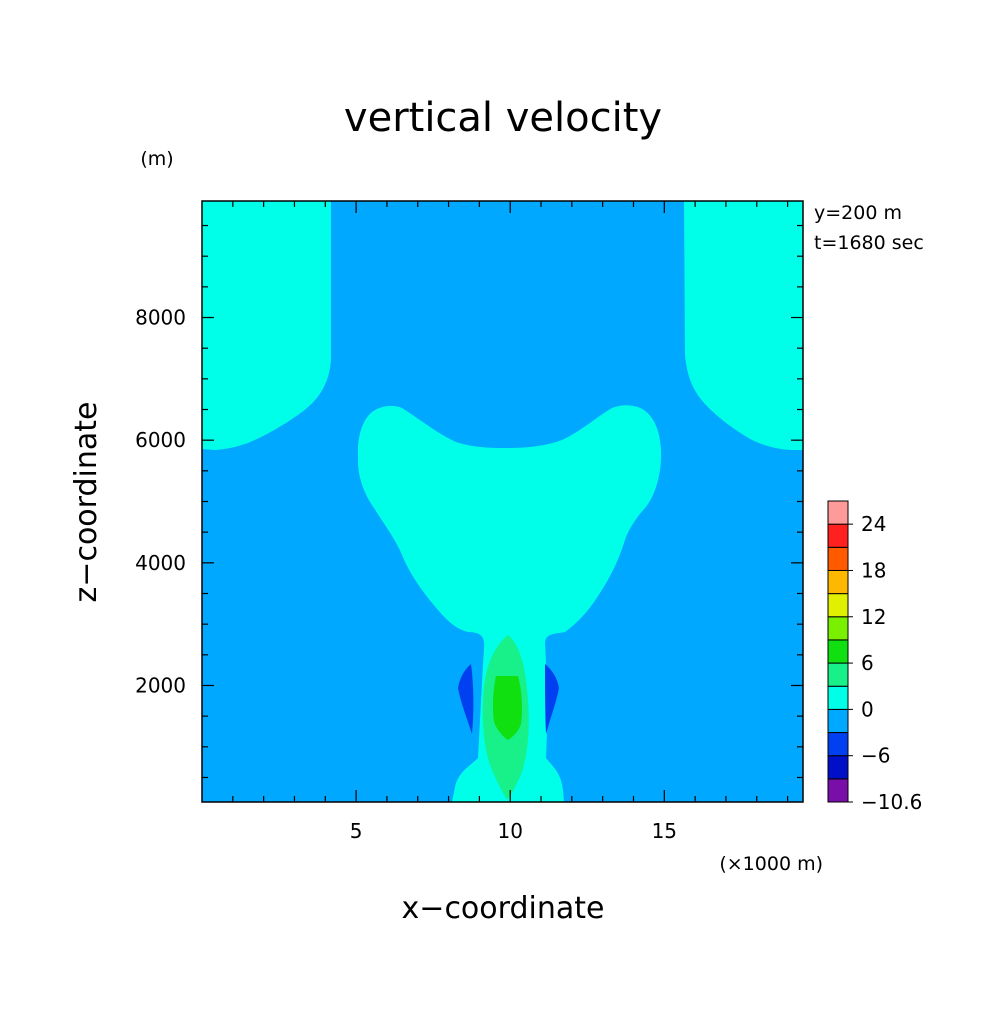 This screenshot has height=1009, width=1004. I want to click on region-upper-left, so click(266, 325).